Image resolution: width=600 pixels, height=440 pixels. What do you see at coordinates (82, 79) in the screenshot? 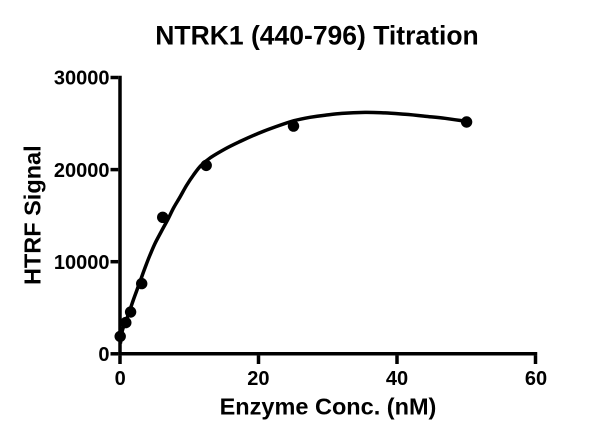
I see `svg-text: 30000` at bounding box center [82, 79].